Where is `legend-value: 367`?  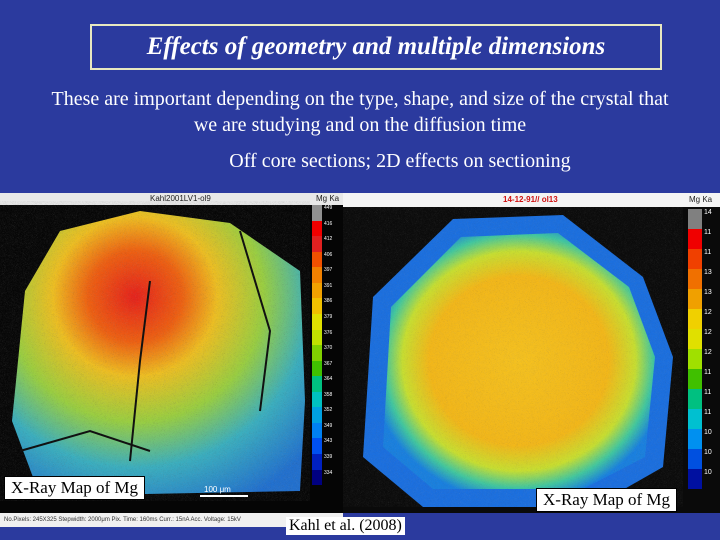 legend-value: 367 is located at coordinates (328, 363).